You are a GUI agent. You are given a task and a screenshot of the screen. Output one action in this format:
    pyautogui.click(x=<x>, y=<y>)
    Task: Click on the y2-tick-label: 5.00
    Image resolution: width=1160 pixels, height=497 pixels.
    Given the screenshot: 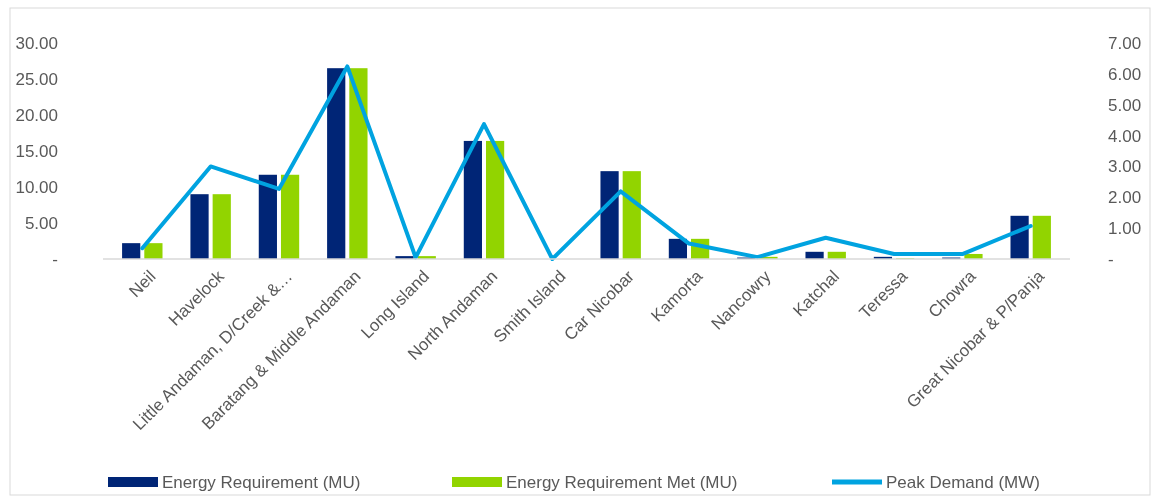 What is the action you would take?
    pyautogui.click(x=1125, y=105)
    